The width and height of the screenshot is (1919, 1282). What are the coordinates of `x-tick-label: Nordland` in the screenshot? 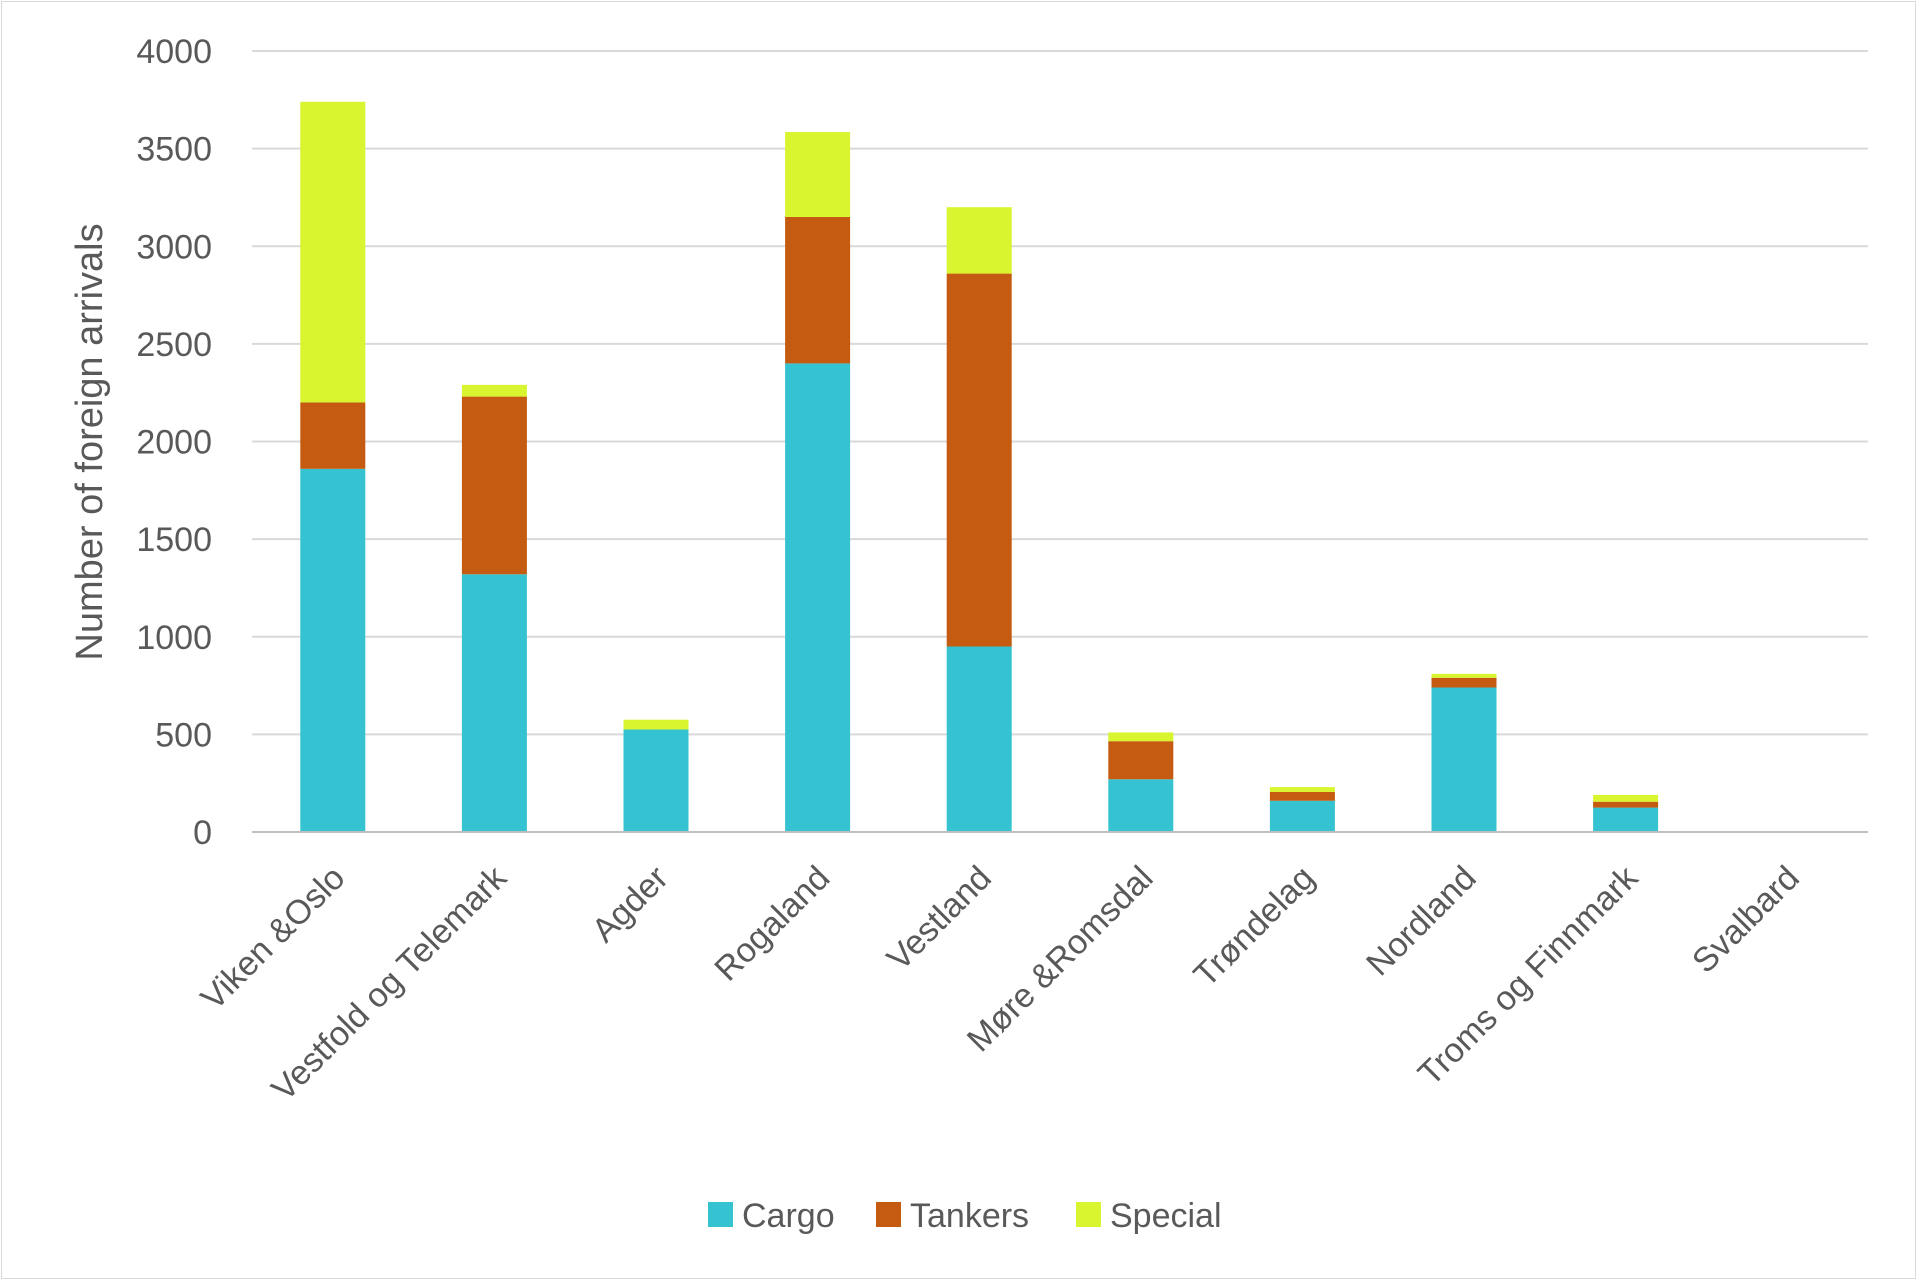 It's located at (1421, 921).